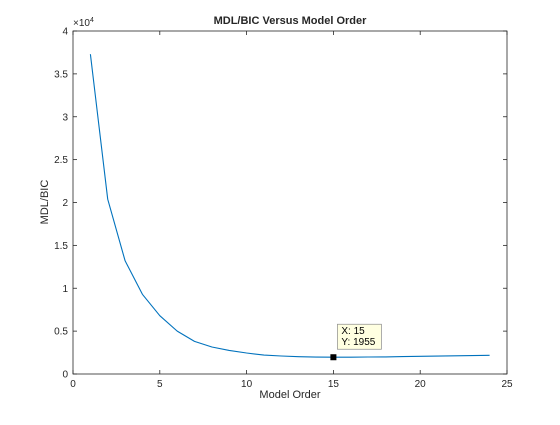 Image resolution: width=560 pixels, height=425 pixels. I want to click on chart-title: MDL/BIC Versus Model Order, so click(291, 21).